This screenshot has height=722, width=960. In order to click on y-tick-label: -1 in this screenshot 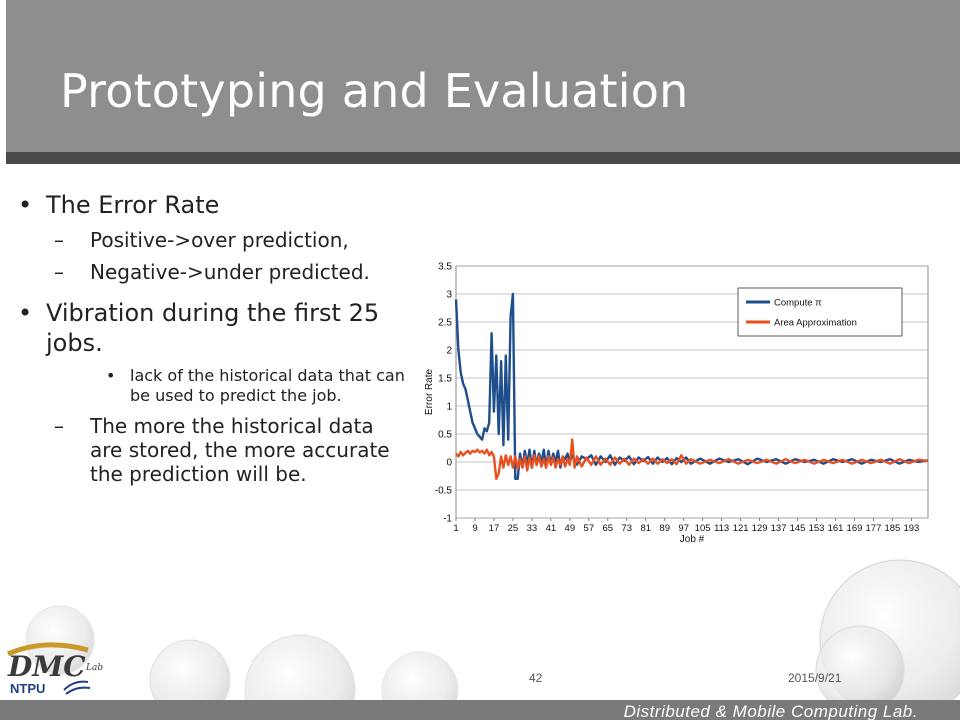, I will do `click(447, 519)`.